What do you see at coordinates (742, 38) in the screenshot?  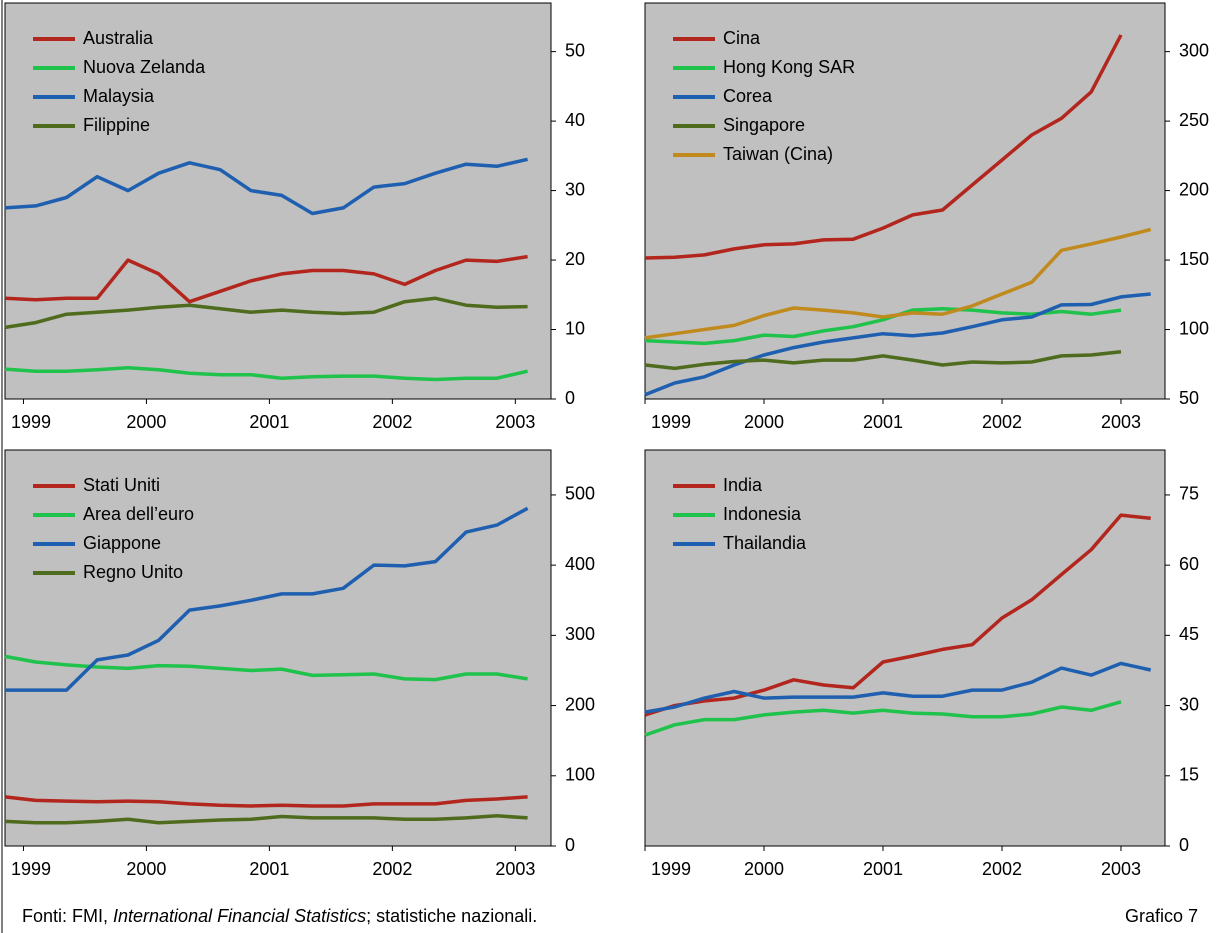 I see `legend-label: Cina` at bounding box center [742, 38].